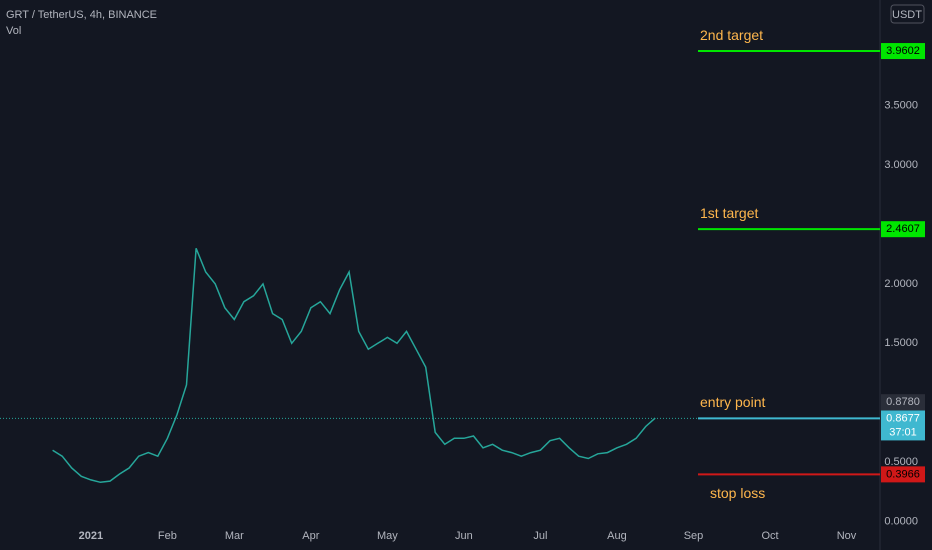 This screenshot has width=932, height=550. What do you see at coordinates (13, 31) in the screenshot?
I see `volume-label: Vol` at bounding box center [13, 31].